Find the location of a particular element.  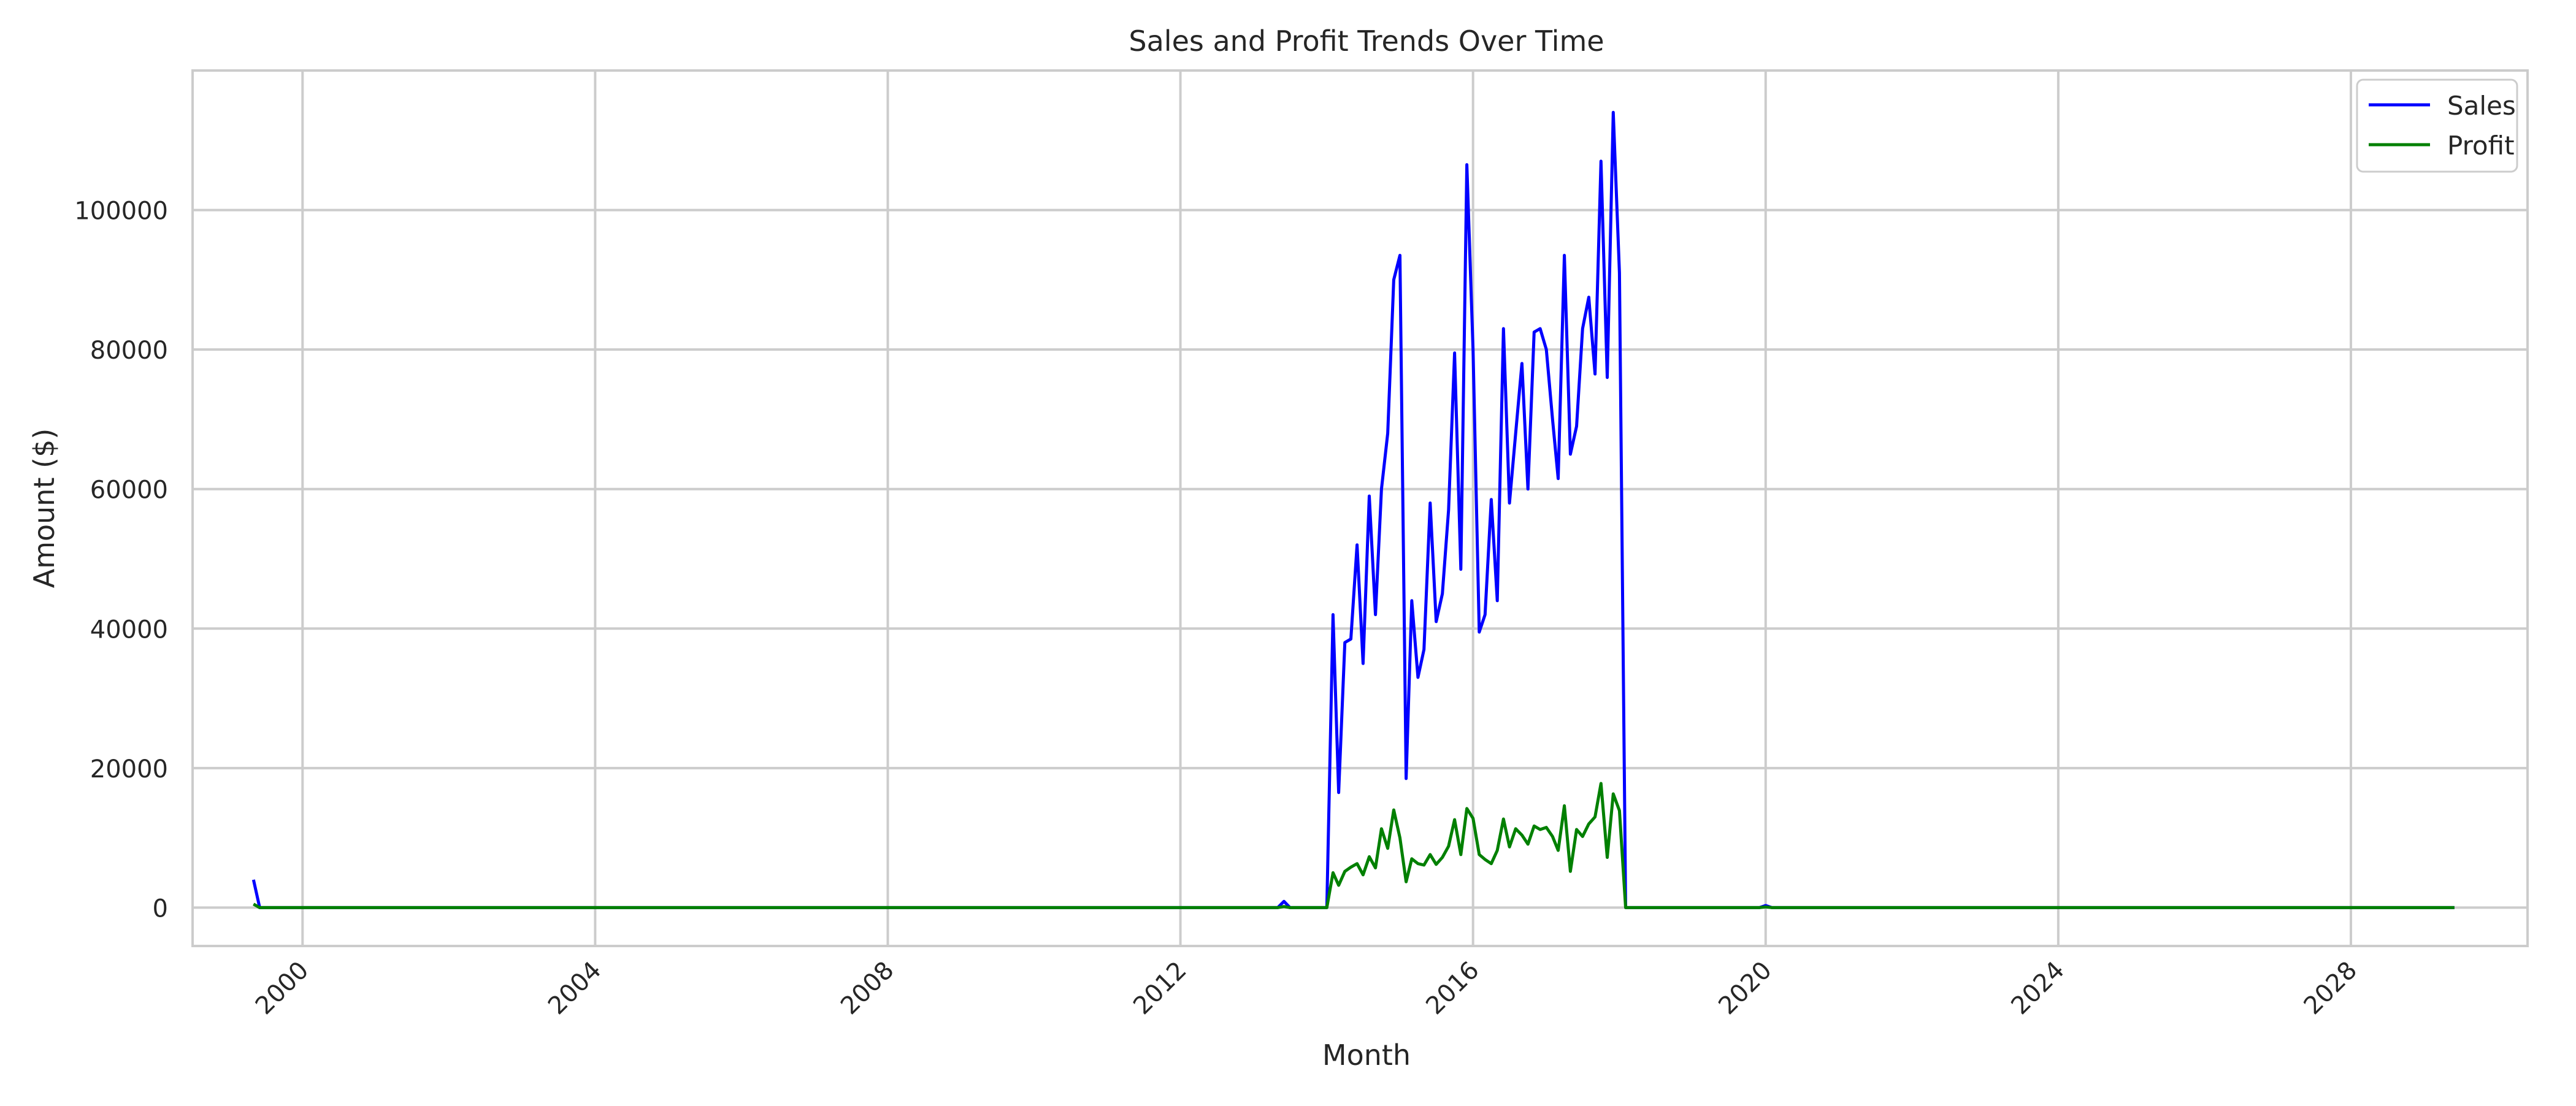

legend-label-profit: Profit is located at coordinates (2481, 146).